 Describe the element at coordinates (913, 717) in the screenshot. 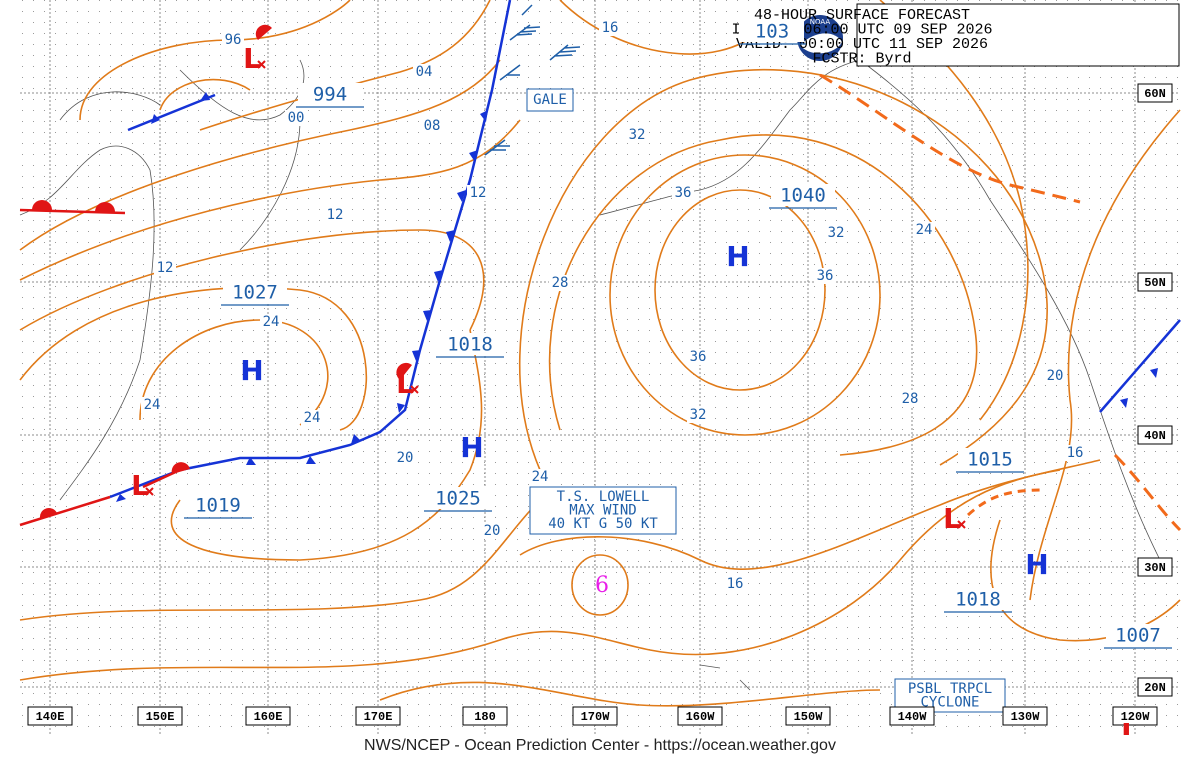

I see `lon-label: 140W` at that location.